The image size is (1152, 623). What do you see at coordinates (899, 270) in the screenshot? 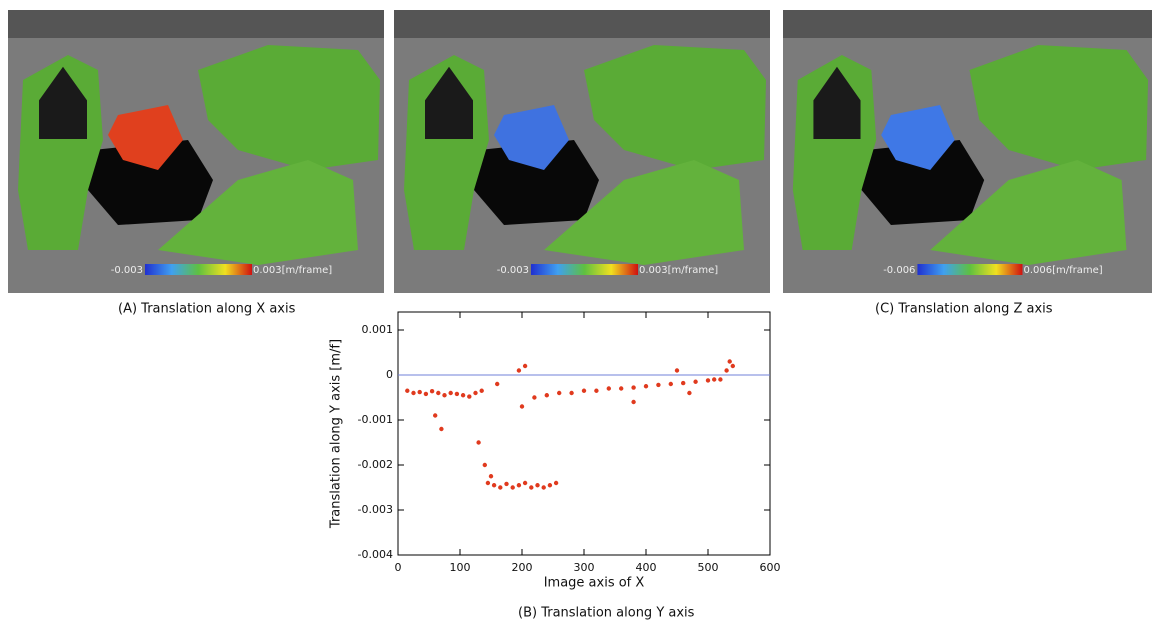
I see `colorbar-min-label: -0.006` at bounding box center [899, 270].